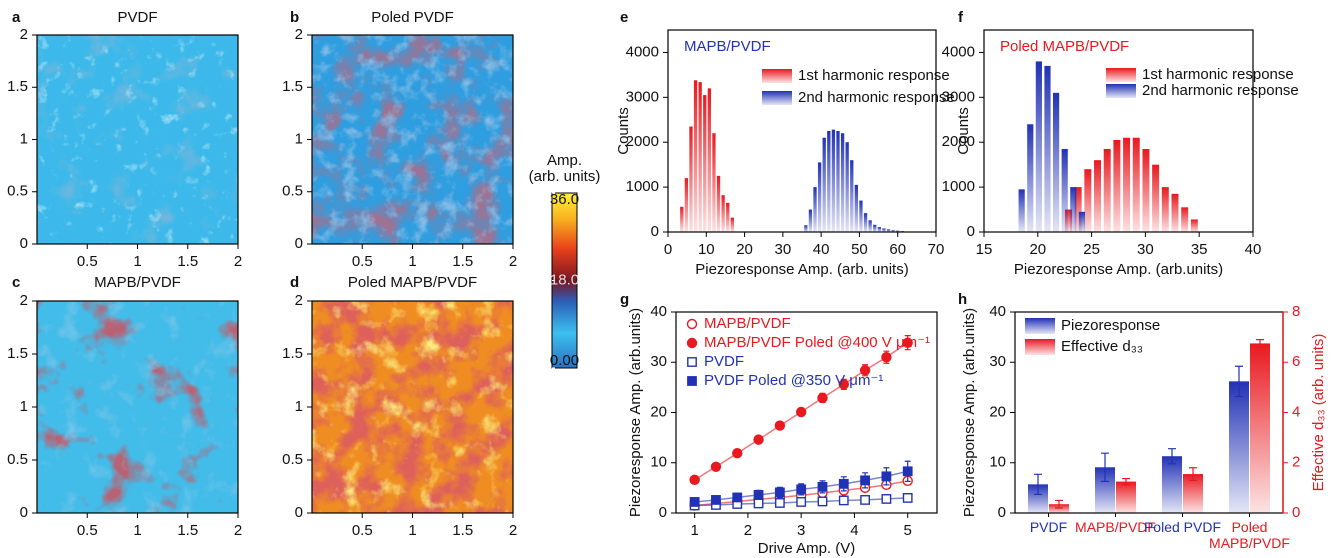 The width and height of the screenshot is (1332, 558). What do you see at coordinates (668, 249) in the screenshot?
I see `x-tick-label: 0` at bounding box center [668, 249].